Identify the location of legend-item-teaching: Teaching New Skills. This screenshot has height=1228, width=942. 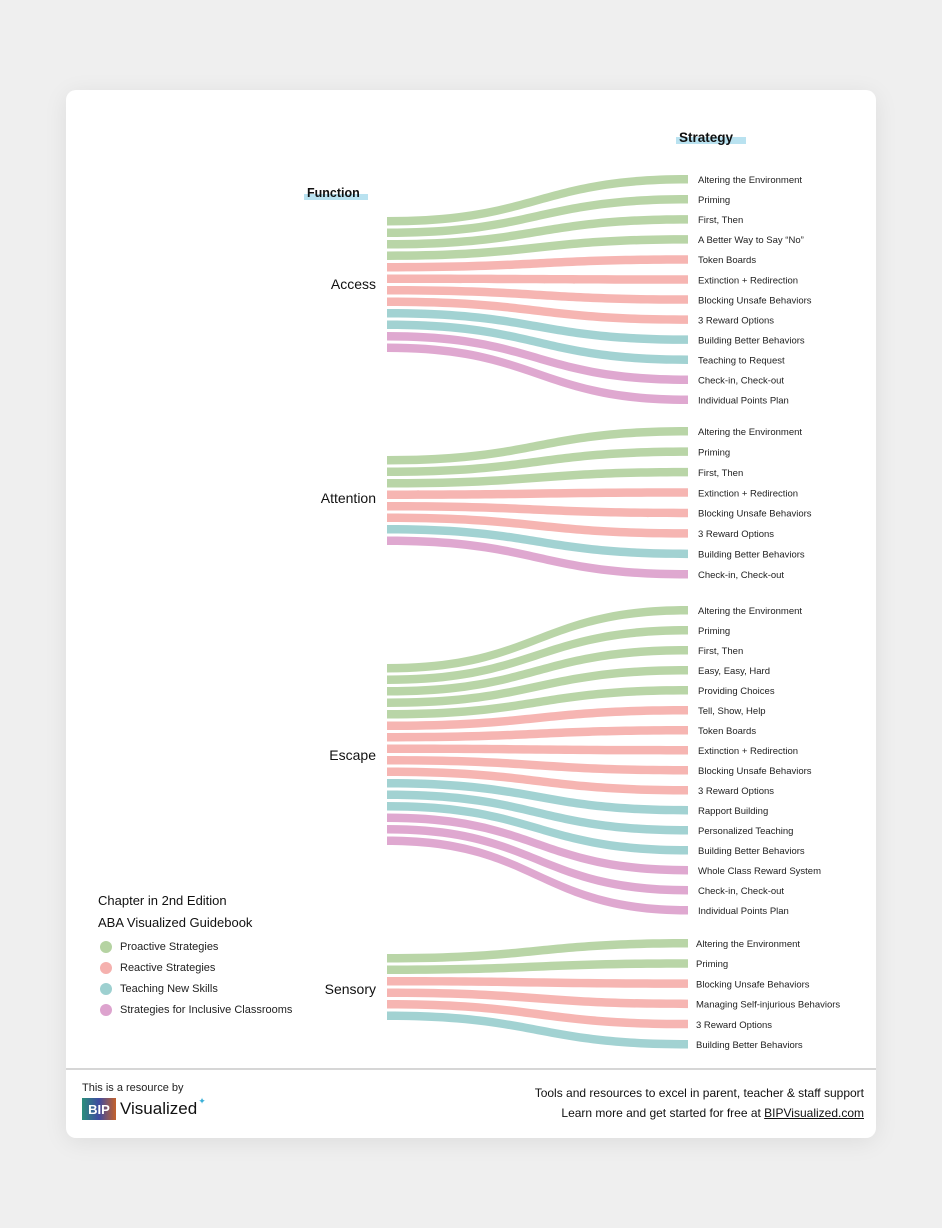
(198, 989).